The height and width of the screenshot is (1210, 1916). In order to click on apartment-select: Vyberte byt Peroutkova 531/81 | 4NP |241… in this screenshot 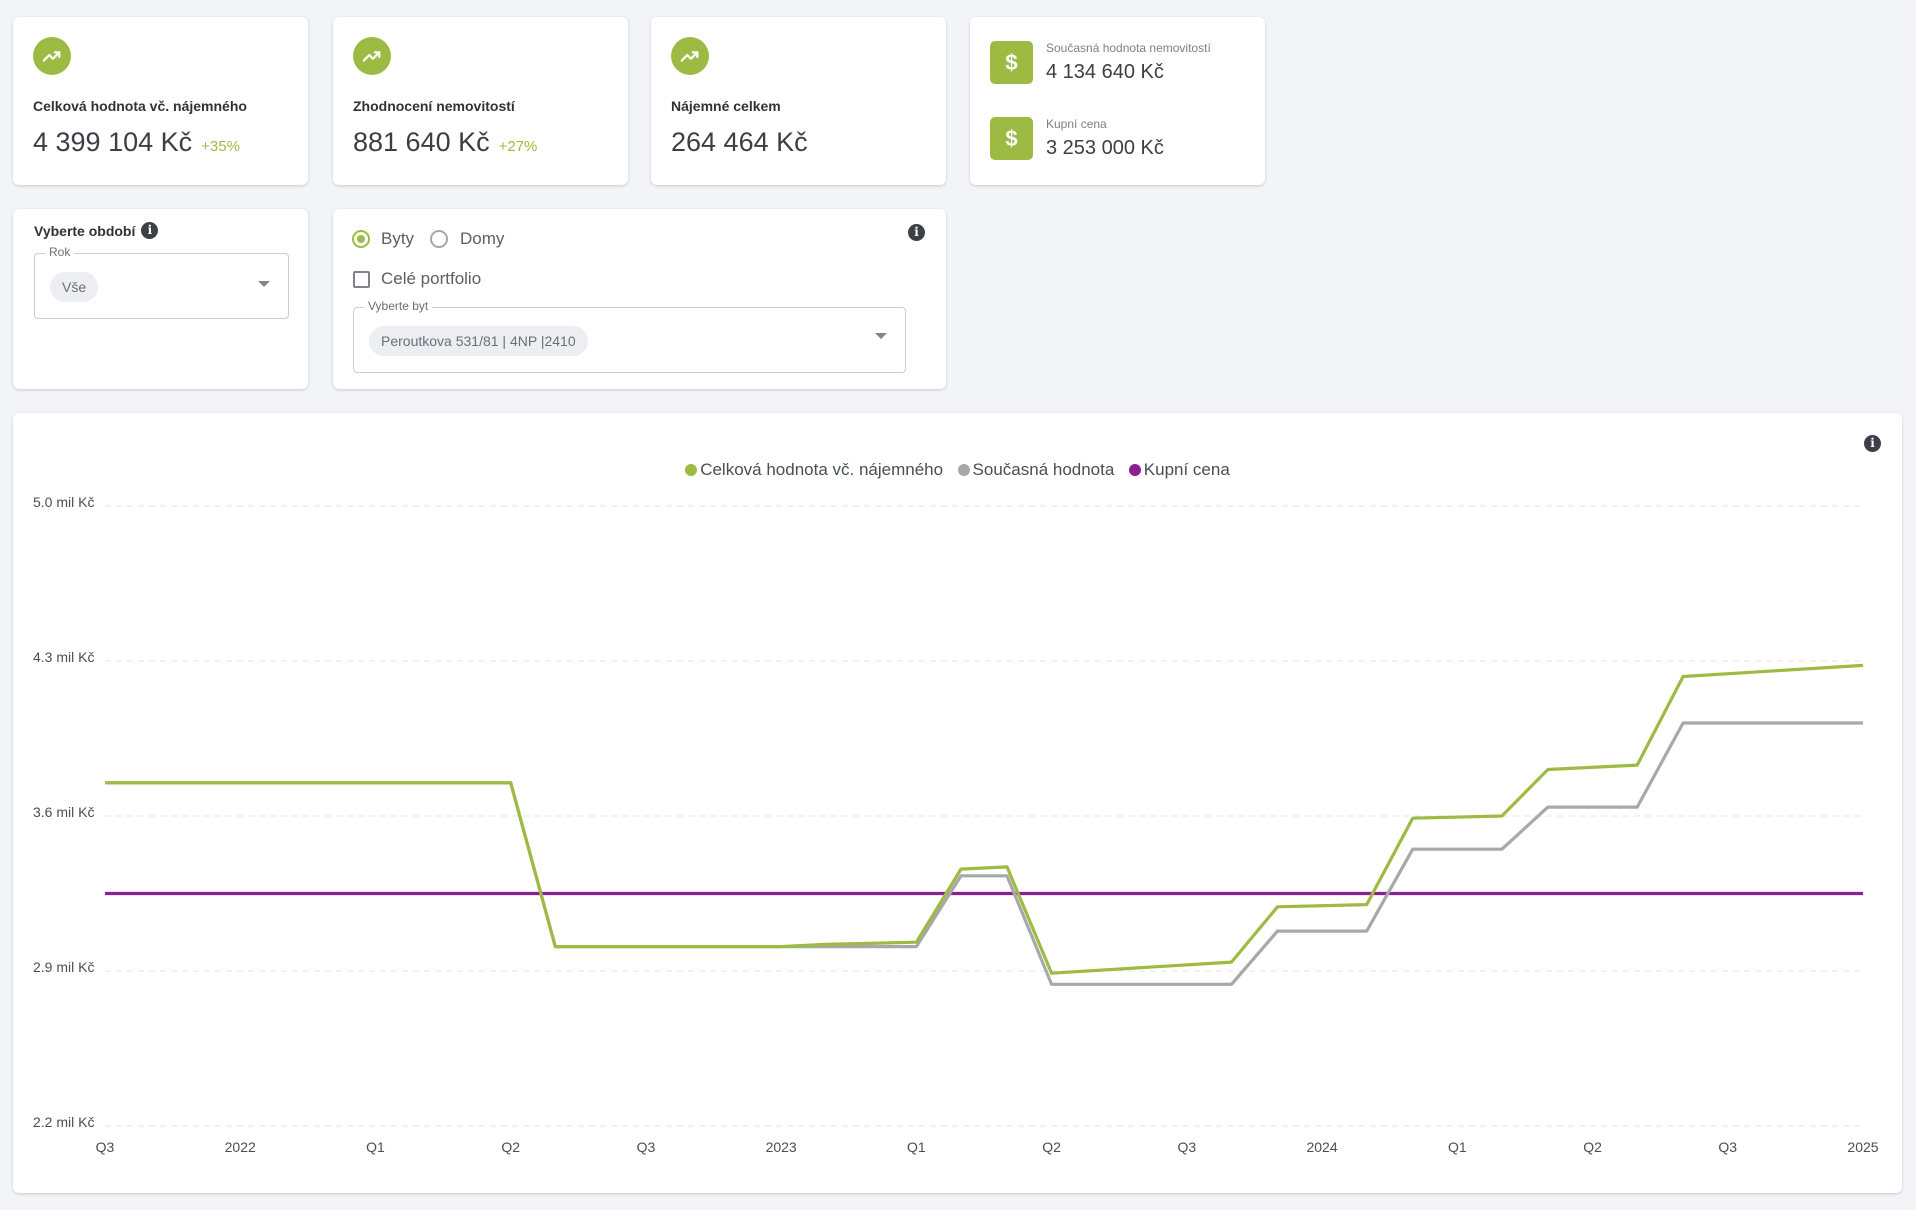, I will do `click(629, 336)`.